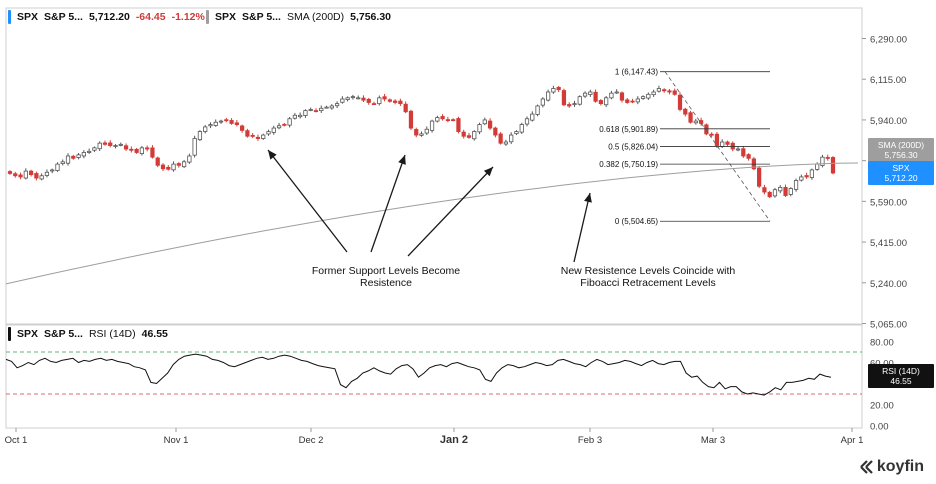 Image resolution: width=936 pixels, height=484 pixels. I want to click on rsi-legend-value: 46.55, so click(154, 334).